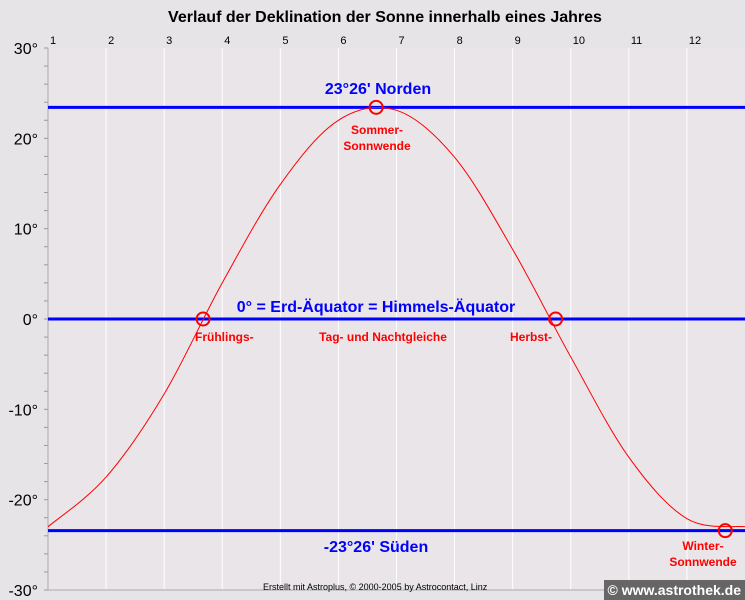 The image size is (745, 600). I want to click on y-tick-label: -20°, so click(23, 501).